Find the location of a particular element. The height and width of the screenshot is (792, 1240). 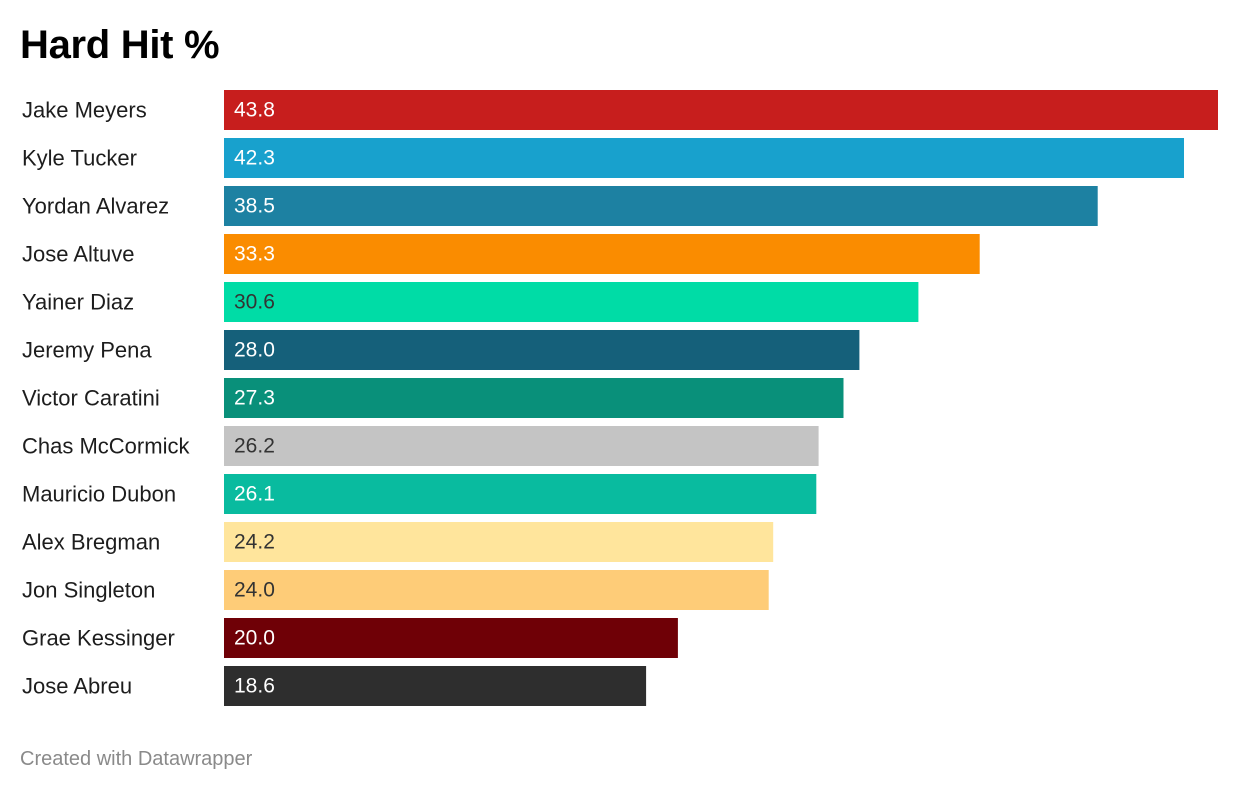

category-label: Mauricio Dubon is located at coordinates (99, 494).